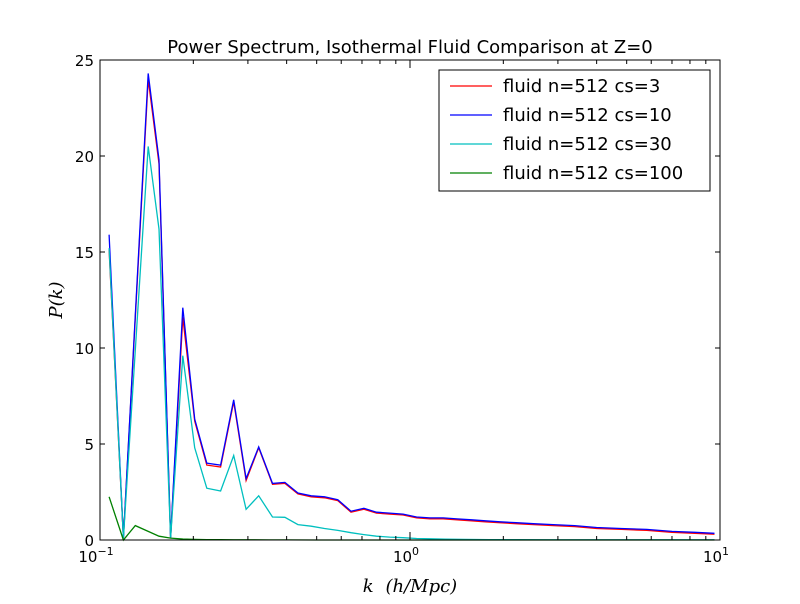  I want to click on x-axis-label: k (h/Mpc), so click(410, 586).